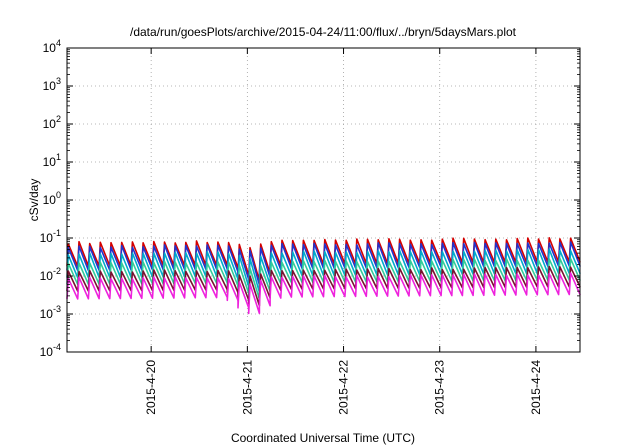 This screenshot has width=640, height=448. I want to click on y-tick-label: 10³, so click(52, 84).